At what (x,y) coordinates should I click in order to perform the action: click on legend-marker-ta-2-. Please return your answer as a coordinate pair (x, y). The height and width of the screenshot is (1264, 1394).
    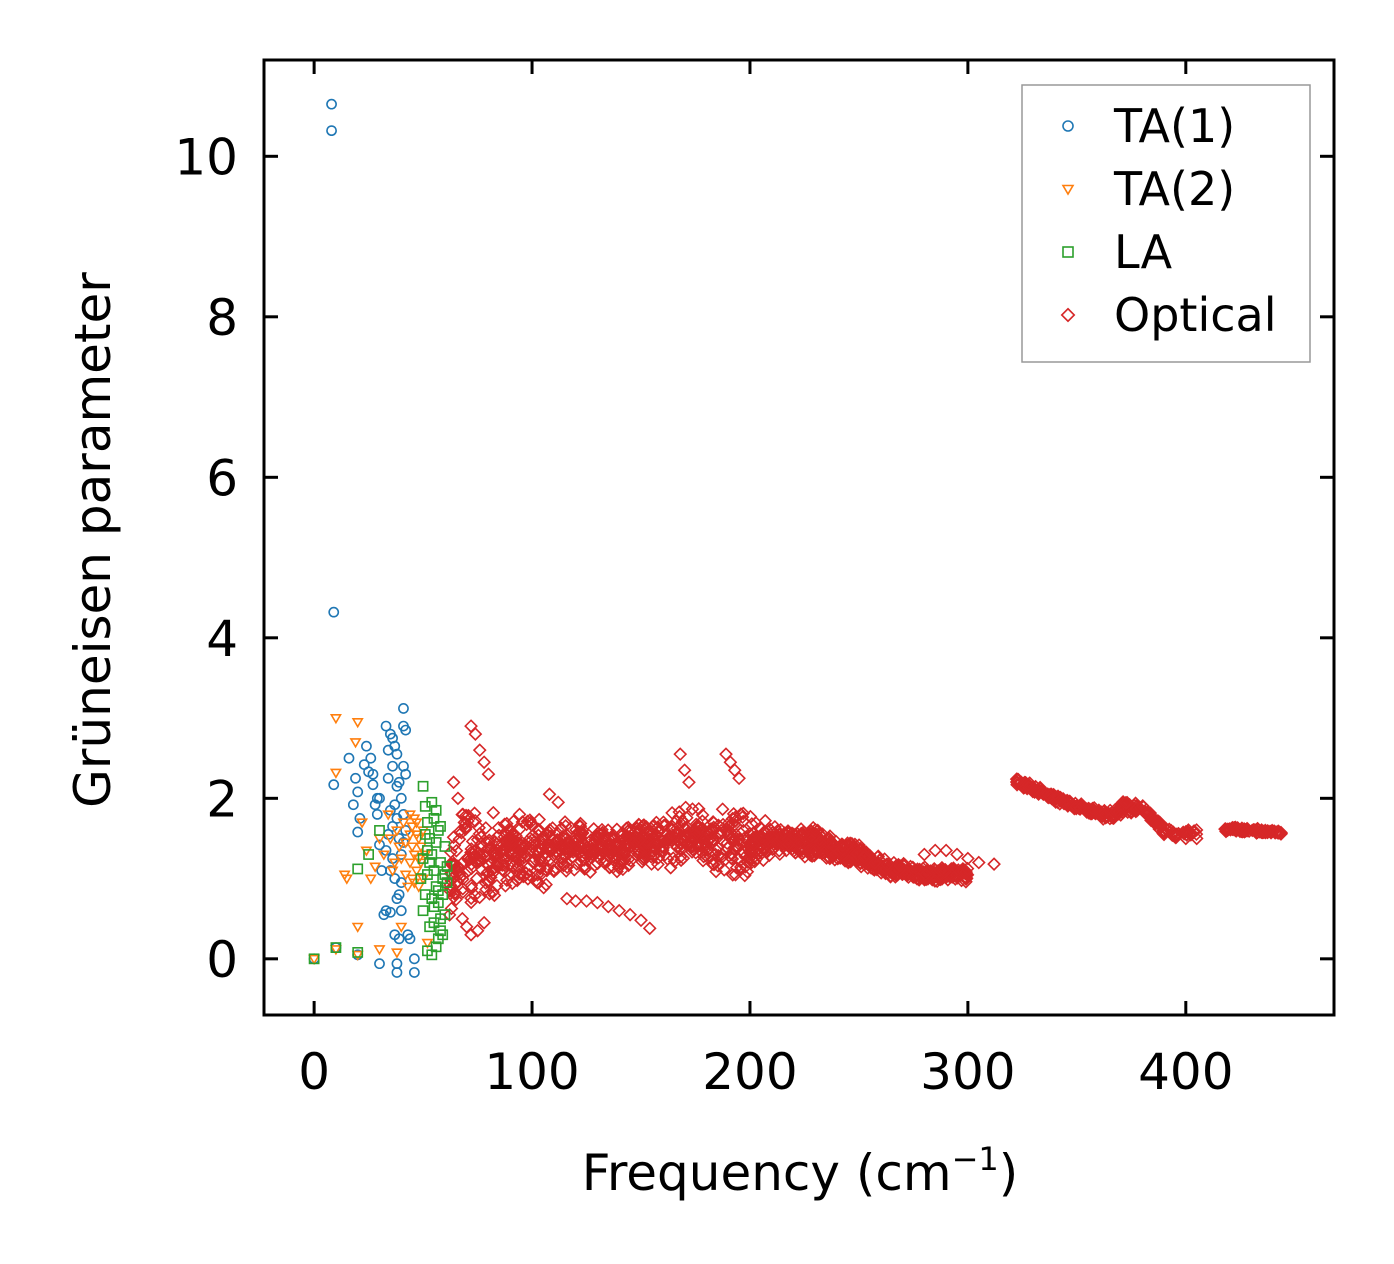
    Looking at the image, I should click on (1068, 190).